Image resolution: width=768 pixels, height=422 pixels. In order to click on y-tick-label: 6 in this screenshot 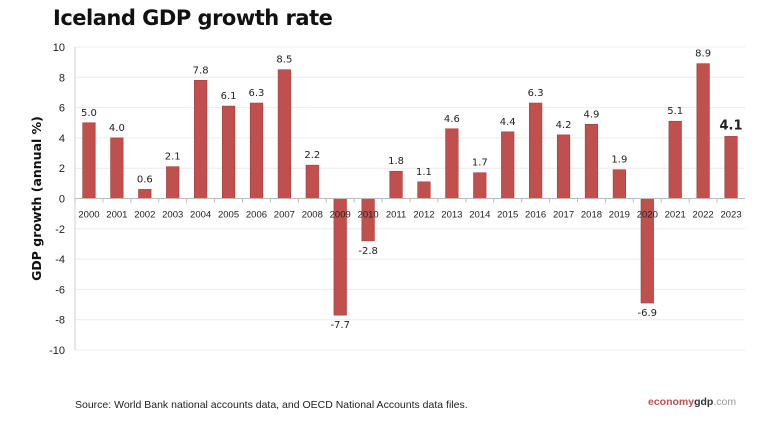, I will do `click(62, 109)`.